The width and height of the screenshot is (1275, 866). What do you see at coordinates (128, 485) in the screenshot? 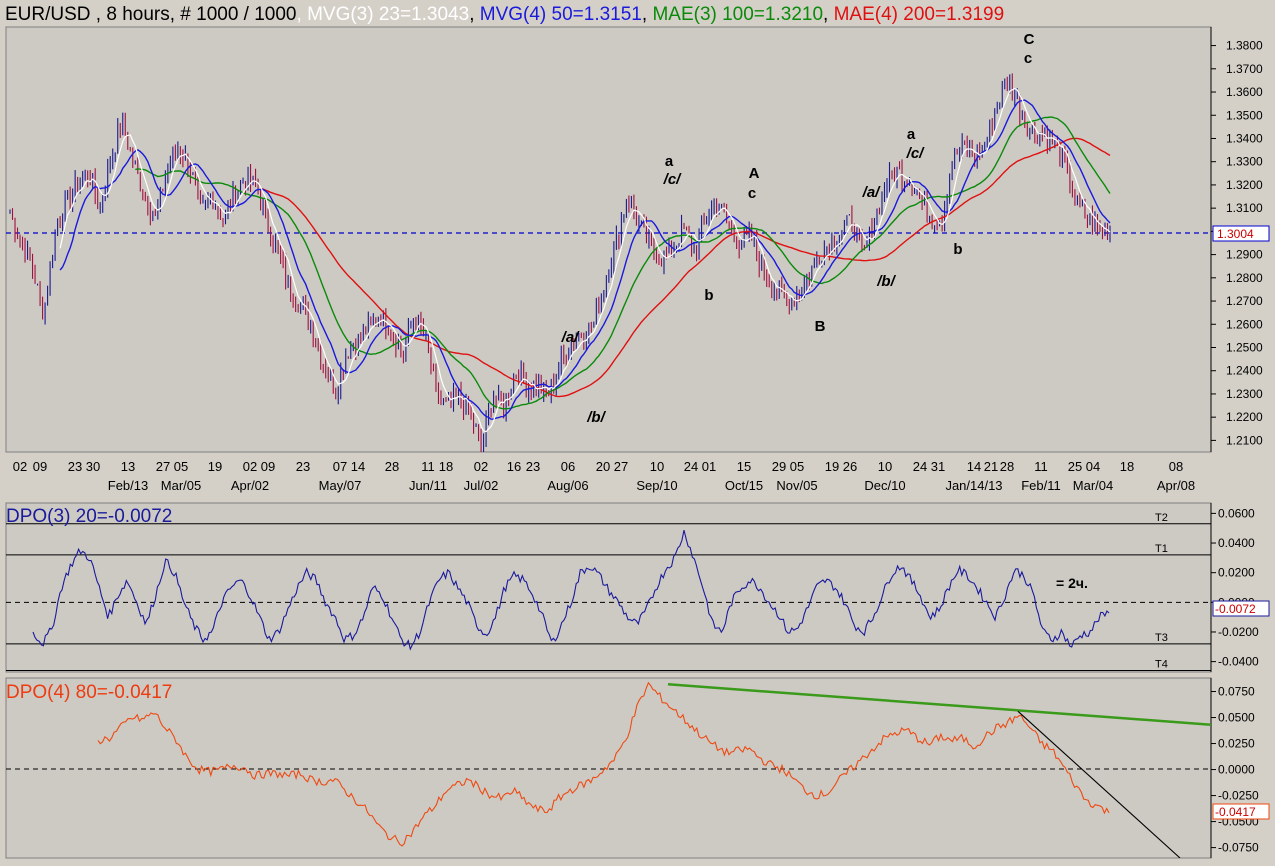
I see `month-tick-label: Feb/13` at bounding box center [128, 485].